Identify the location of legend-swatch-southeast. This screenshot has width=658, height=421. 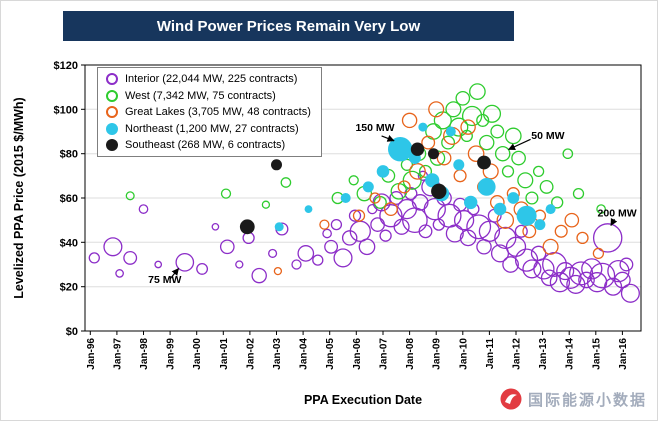
(112, 145).